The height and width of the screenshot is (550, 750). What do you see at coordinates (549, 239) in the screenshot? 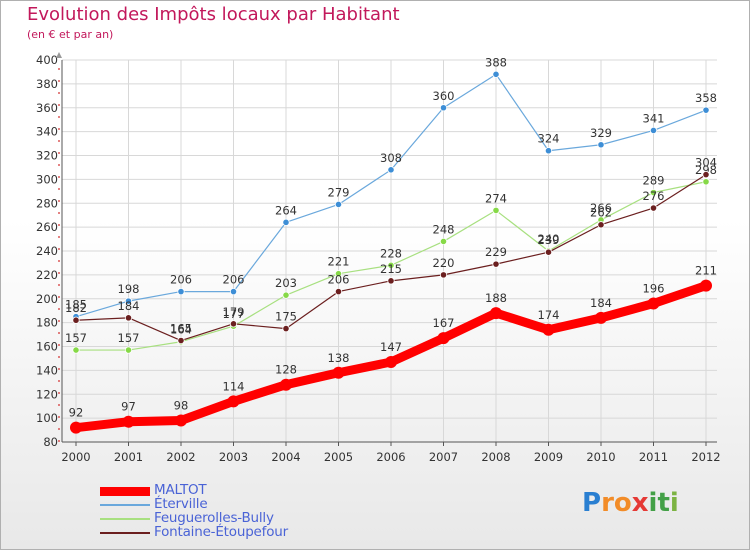
I see `data-label-feuguerolles-bully: 240` at bounding box center [549, 239].